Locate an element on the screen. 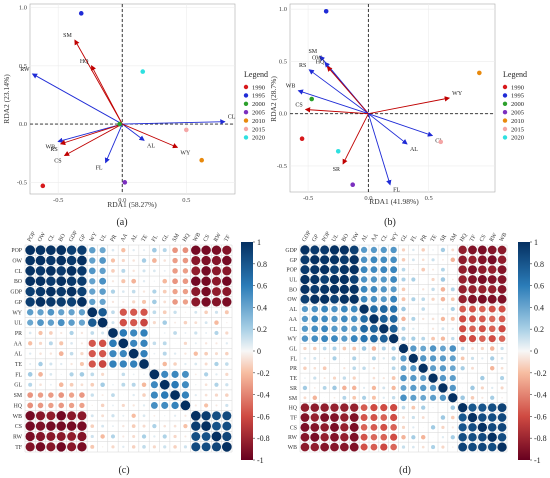 Image resolution: width=550 pixels, height=478 pixels. row-label: TF is located at coordinates (19, 448).